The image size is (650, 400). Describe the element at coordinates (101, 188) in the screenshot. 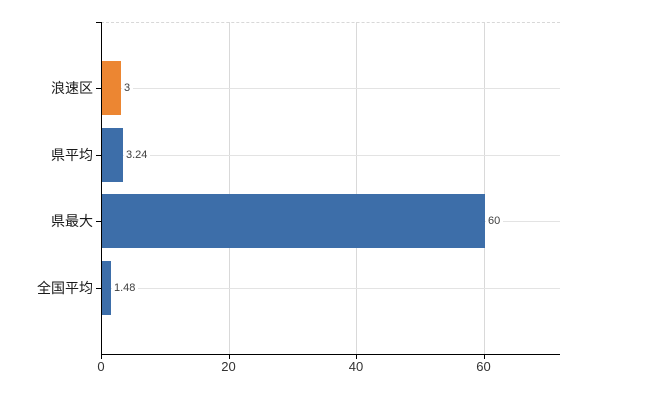

I see `y-axis-line` at that location.